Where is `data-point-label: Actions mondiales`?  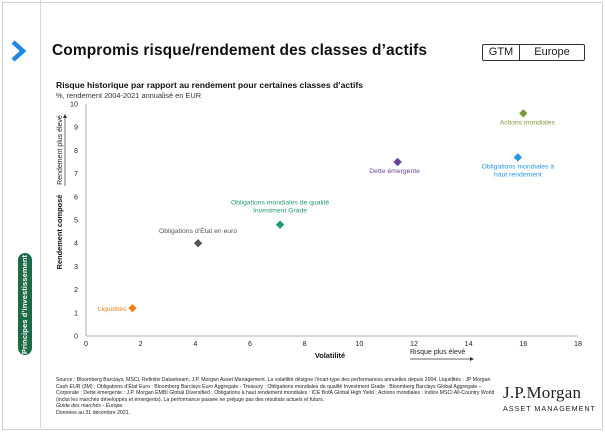
data-point-label: Actions mondiales is located at coordinates (528, 122).